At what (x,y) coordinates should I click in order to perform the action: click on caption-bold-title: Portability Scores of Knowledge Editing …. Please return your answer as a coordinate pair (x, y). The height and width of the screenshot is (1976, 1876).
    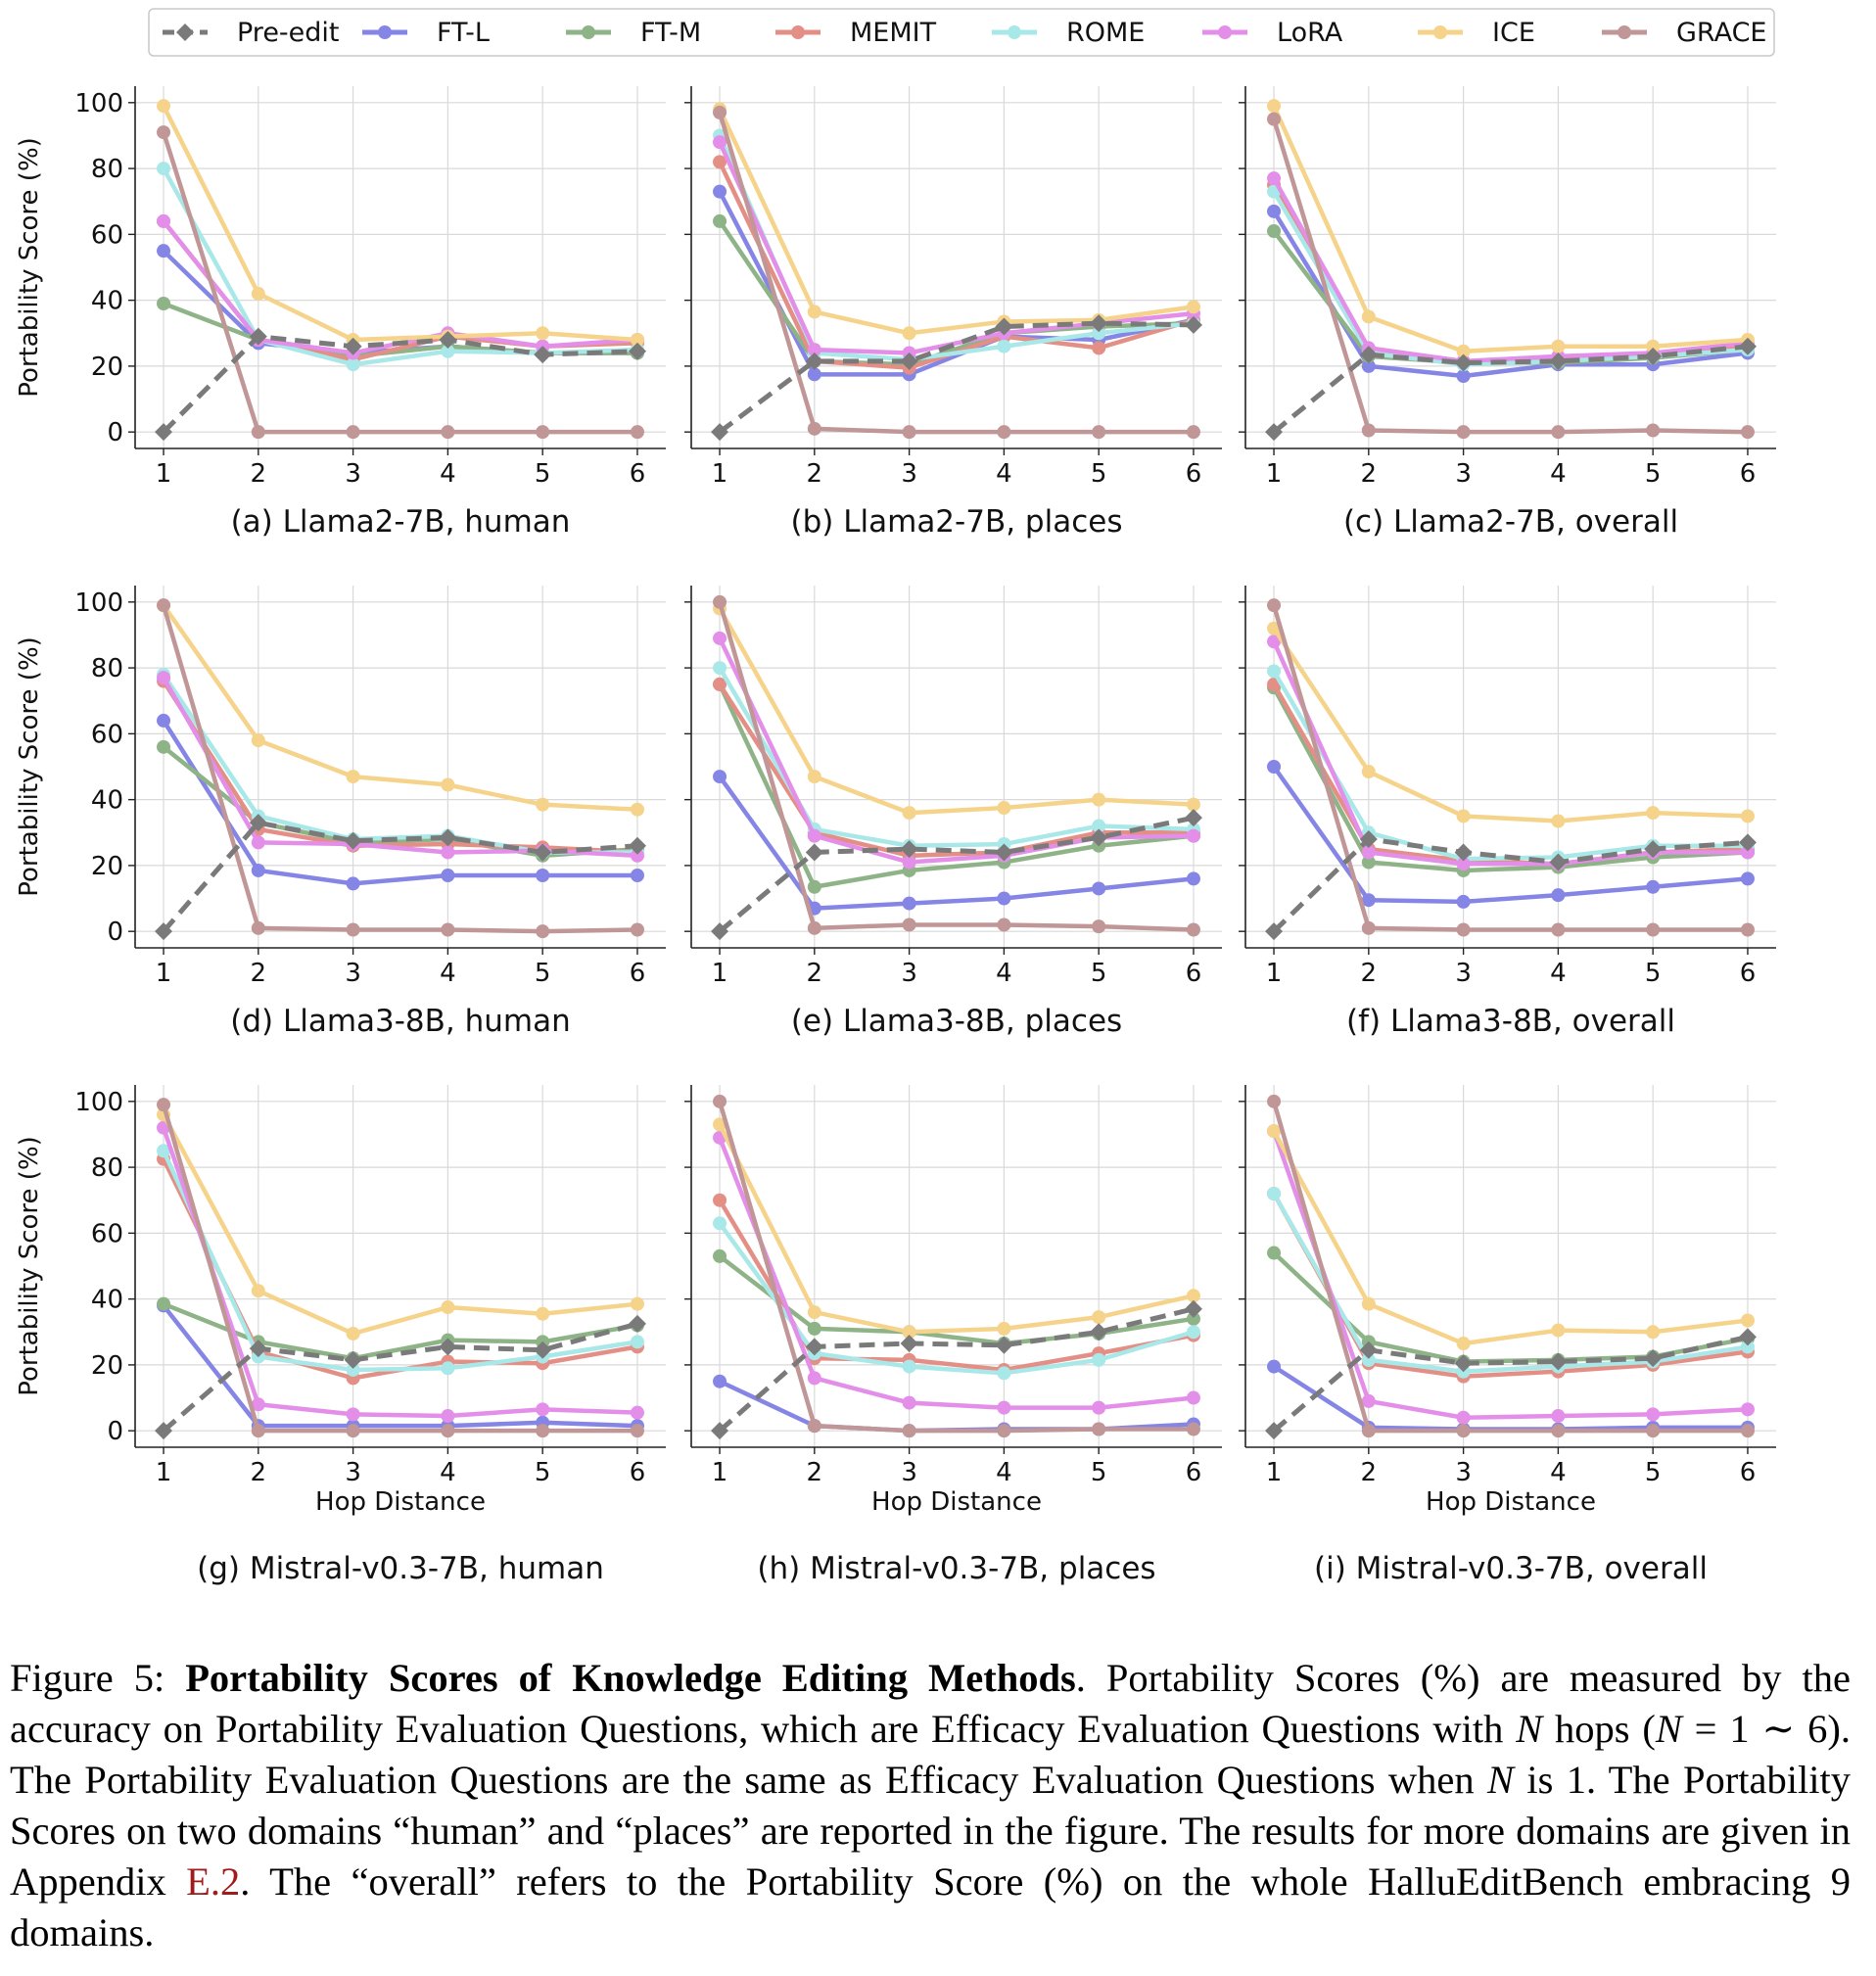
    Looking at the image, I should click on (630, 1678).